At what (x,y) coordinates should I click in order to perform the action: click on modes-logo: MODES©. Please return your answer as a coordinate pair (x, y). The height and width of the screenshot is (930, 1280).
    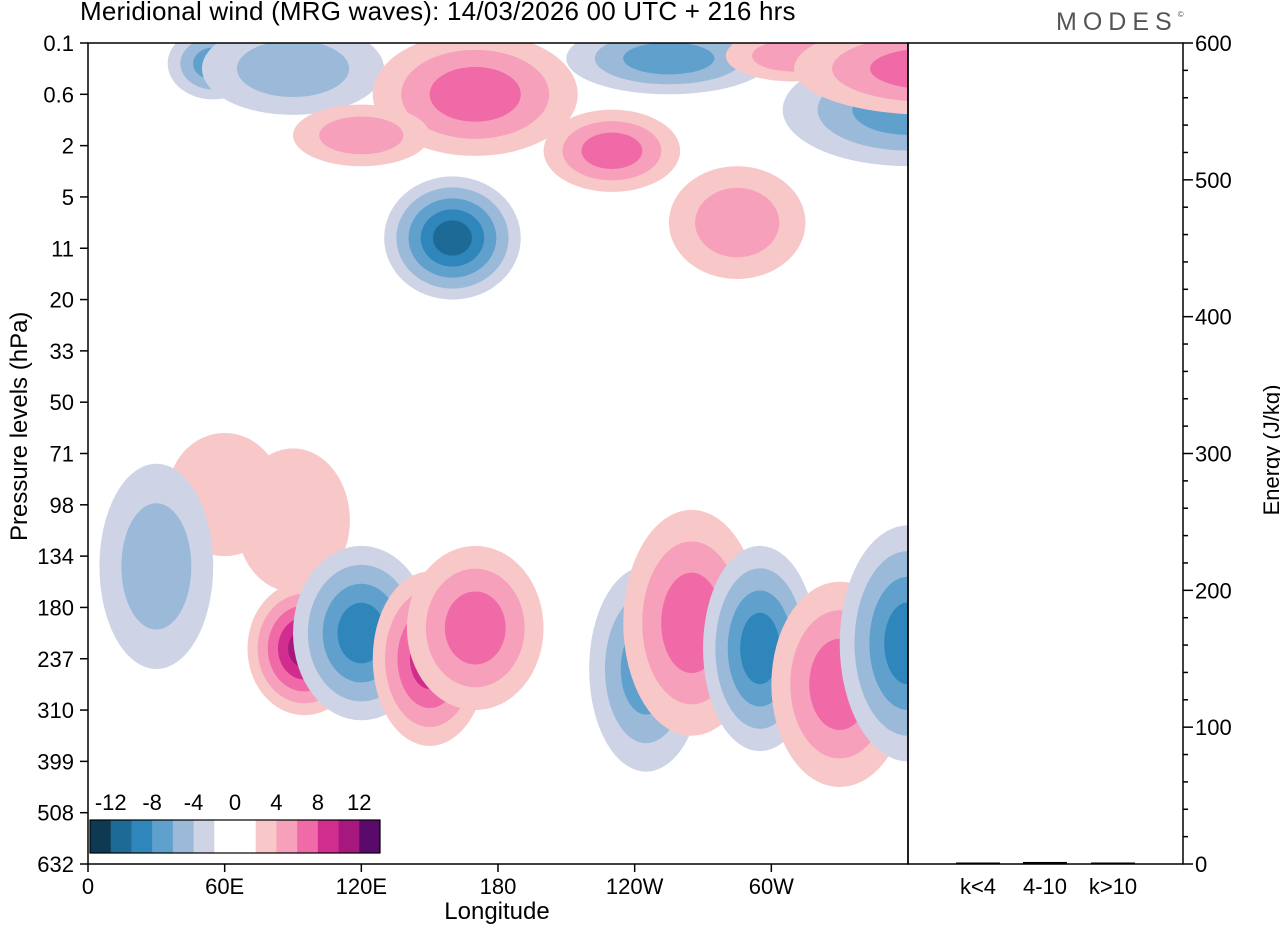
    Looking at the image, I should click on (1120, 22).